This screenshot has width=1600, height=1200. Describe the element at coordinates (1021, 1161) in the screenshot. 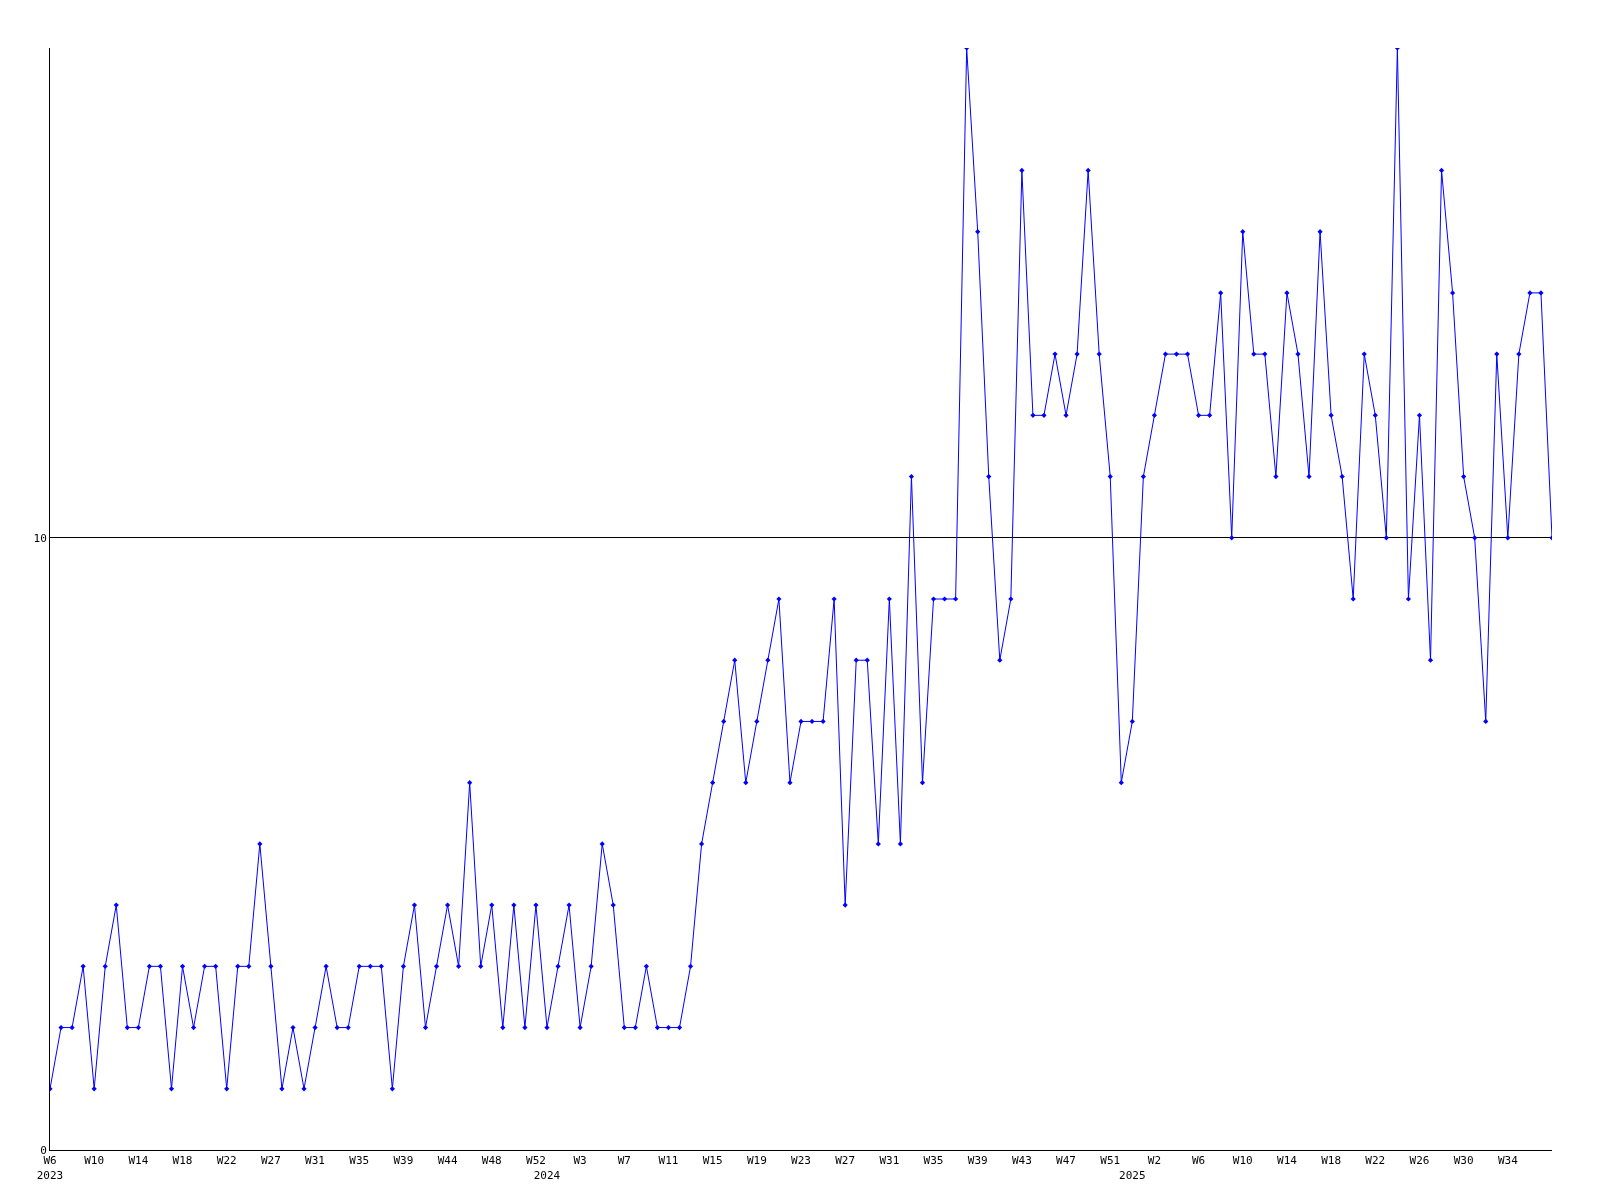

I see `x-tick-label: W43` at that location.